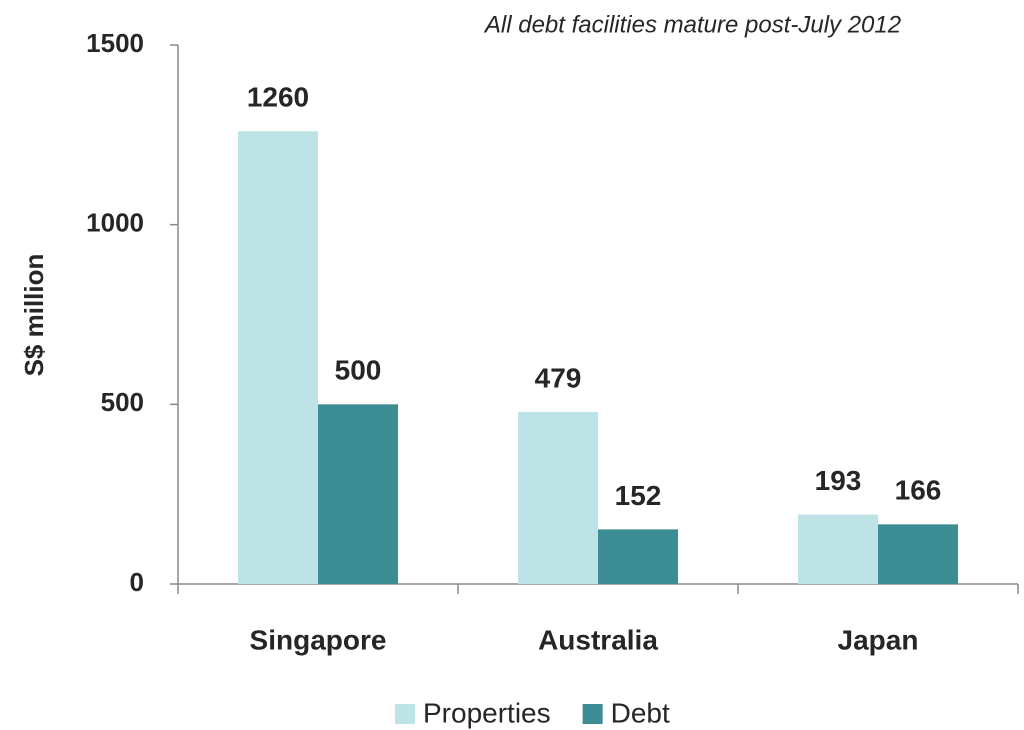 This screenshot has height=730, width=1024. What do you see at coordinates (487, 712) in the screenshot?
I see `legend-label: Properties` at bounding box center [487, 712].